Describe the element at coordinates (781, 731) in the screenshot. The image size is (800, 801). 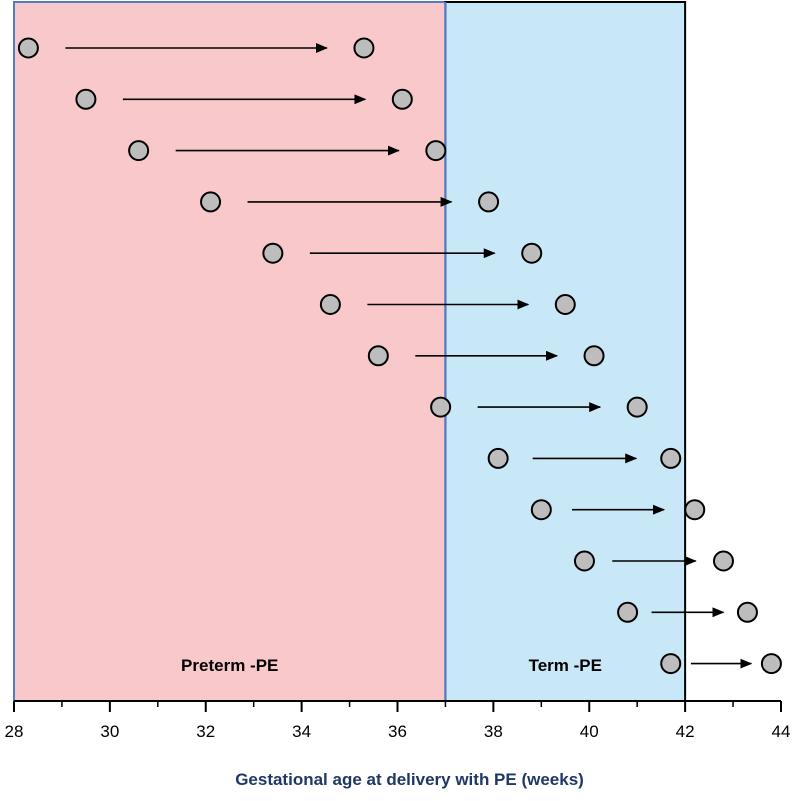
I see `x-tick-label: 44` at that location.